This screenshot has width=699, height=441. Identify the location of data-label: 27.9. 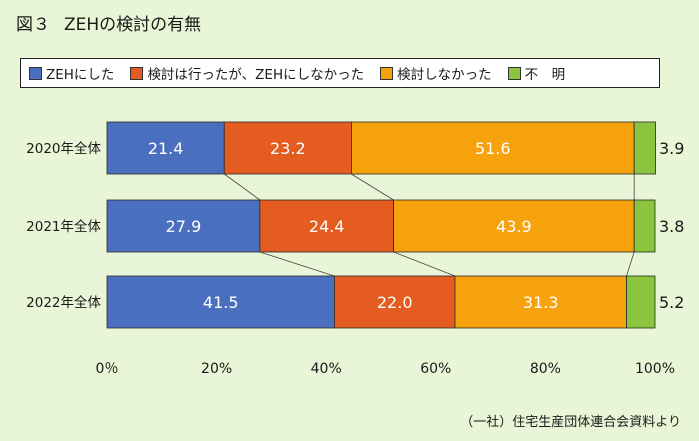
(184, 226).